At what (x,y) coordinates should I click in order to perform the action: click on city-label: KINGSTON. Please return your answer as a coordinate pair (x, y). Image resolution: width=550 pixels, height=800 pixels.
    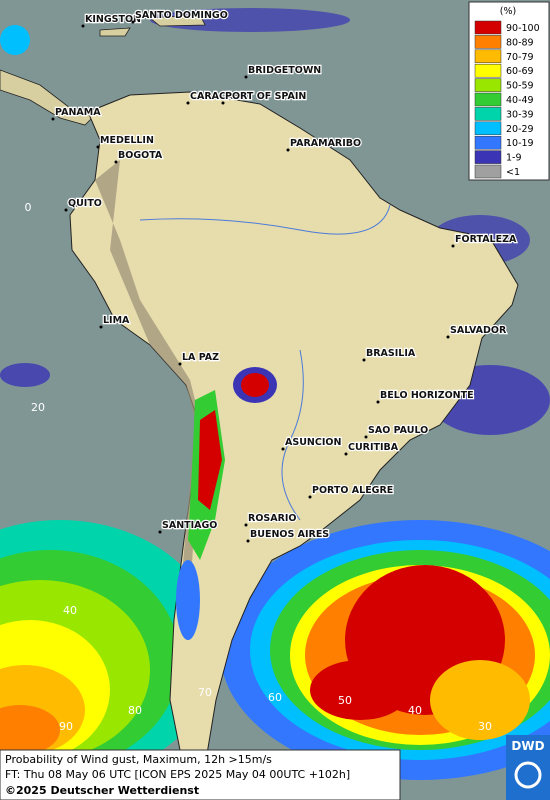
    Looking at the image, I should click on (113, 19).